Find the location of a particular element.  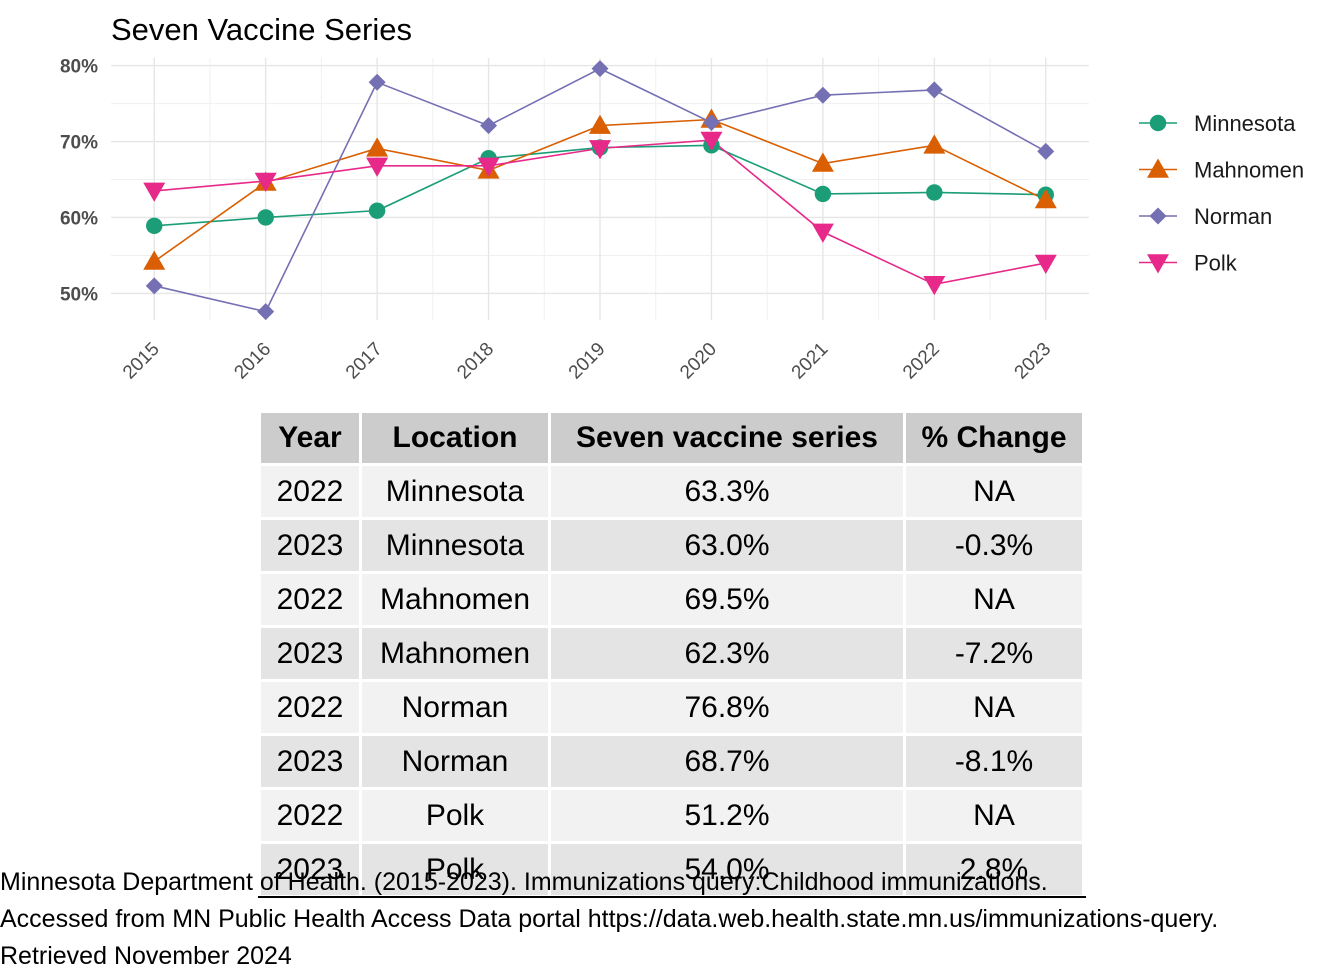

table-bottom-rule is located at coordinates (672, 897).